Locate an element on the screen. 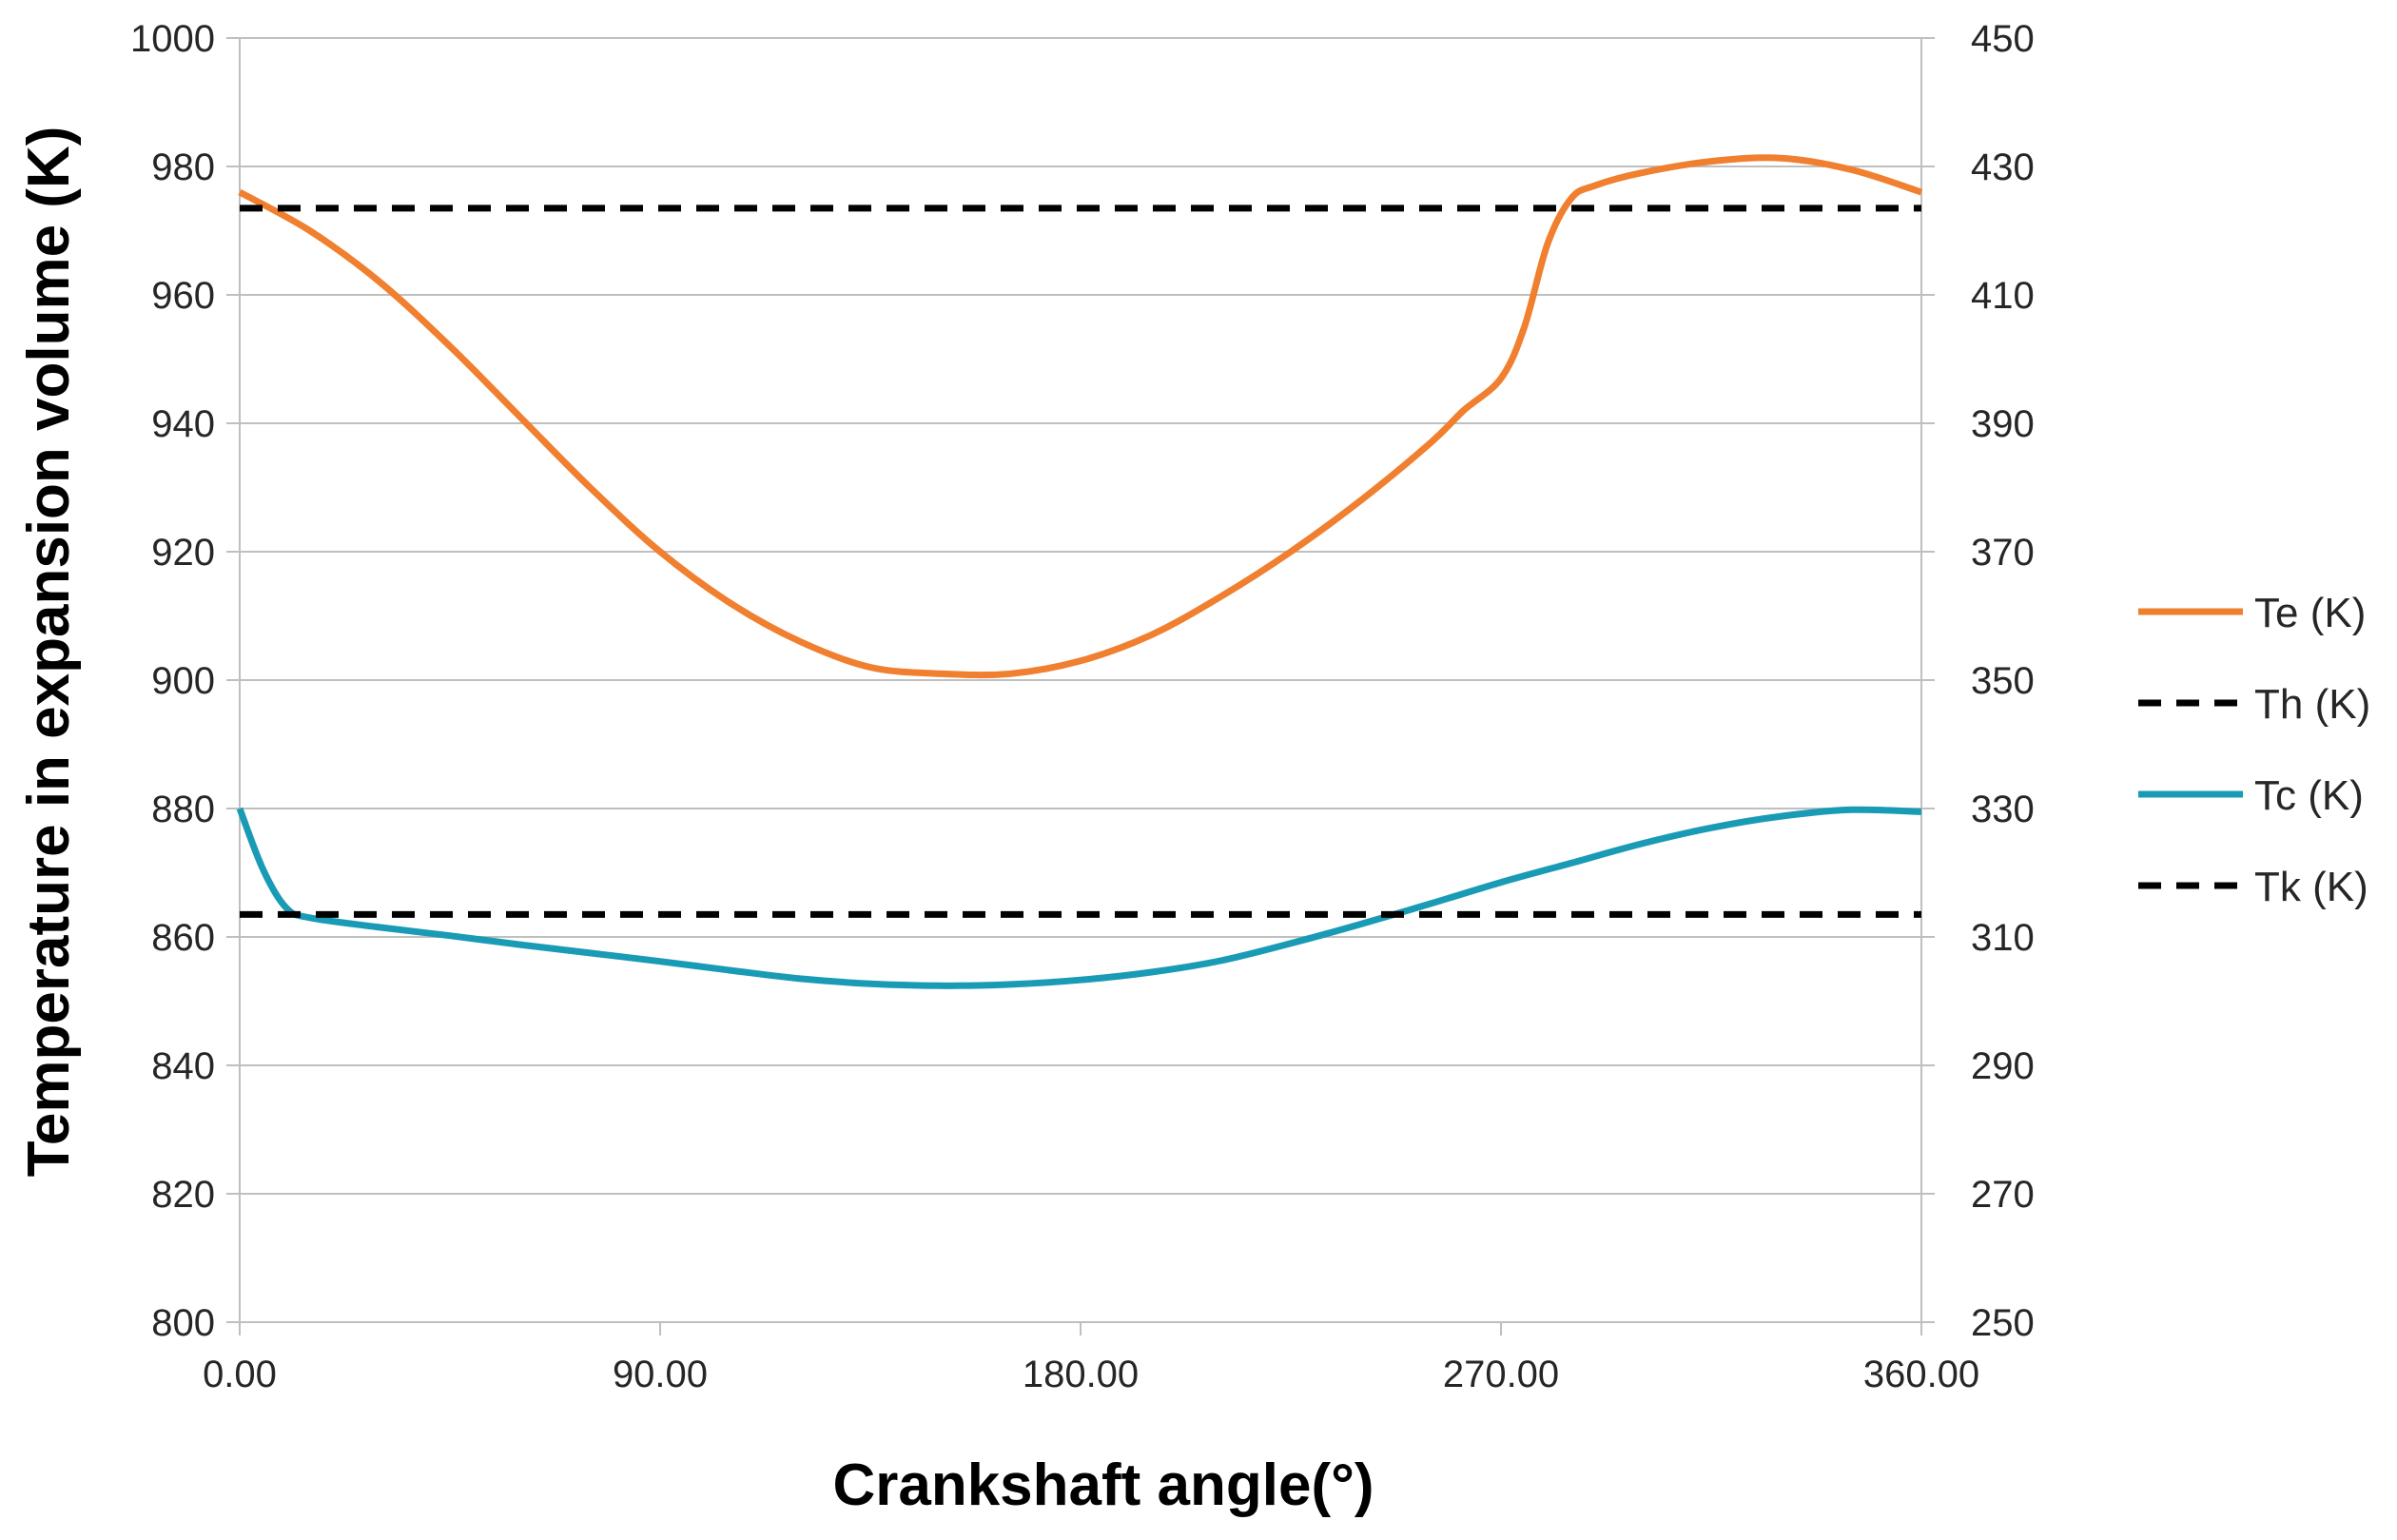 This screenshot has width=2397, height=1540. y2-tick-label: 370 is located at coordinates (2003, 553).